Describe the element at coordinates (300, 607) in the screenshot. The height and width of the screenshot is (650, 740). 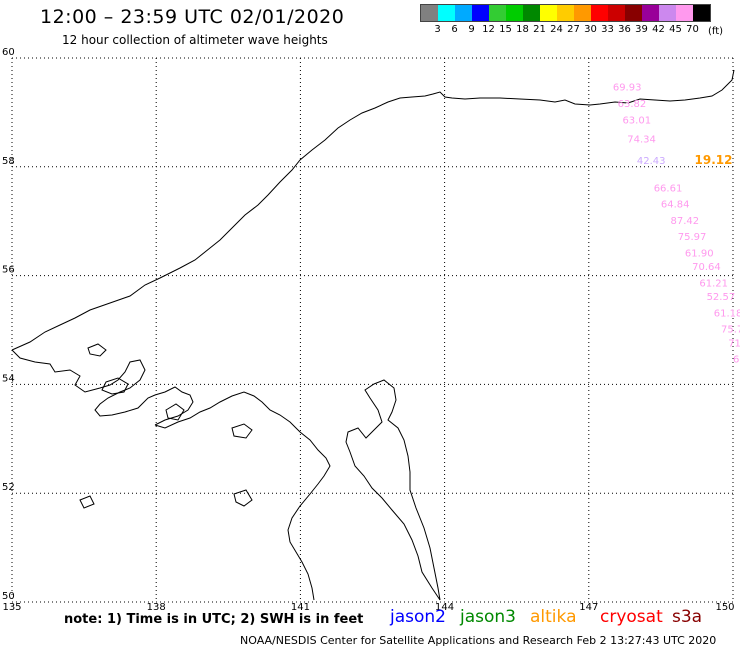
I see `lon-label: 141` at that location.